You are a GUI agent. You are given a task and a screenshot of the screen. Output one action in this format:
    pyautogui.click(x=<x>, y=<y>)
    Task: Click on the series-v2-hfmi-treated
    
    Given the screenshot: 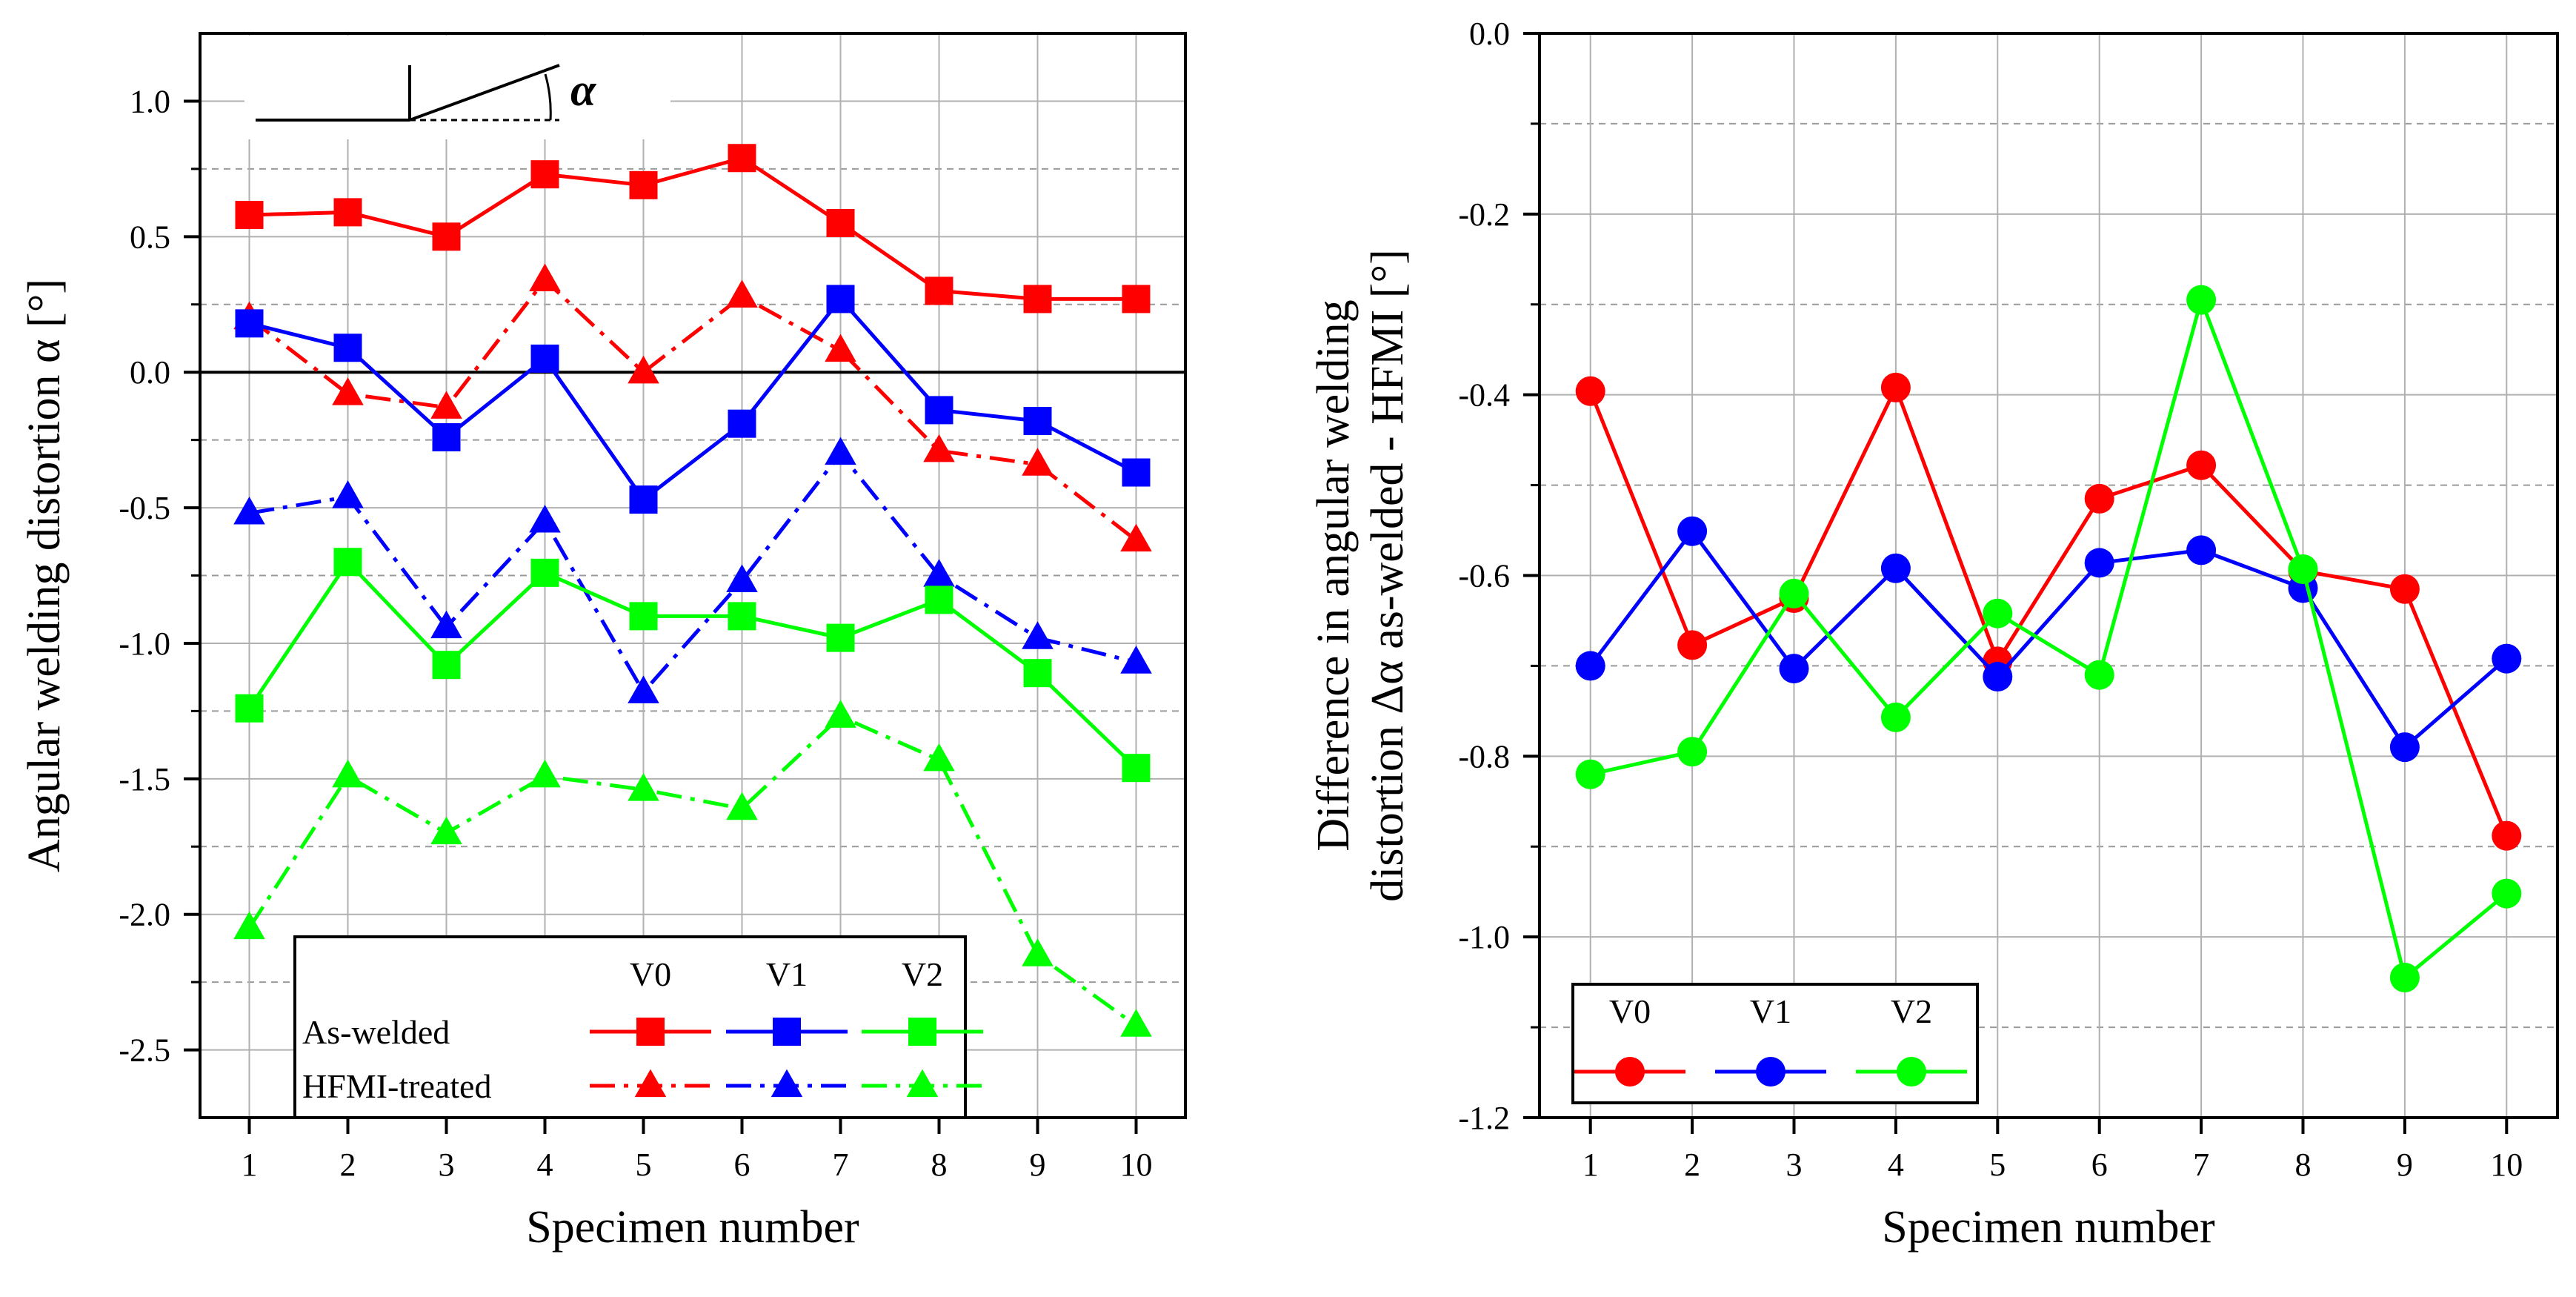 What is the action you would take?
    pyautogui.click(x=692, y=868)
    